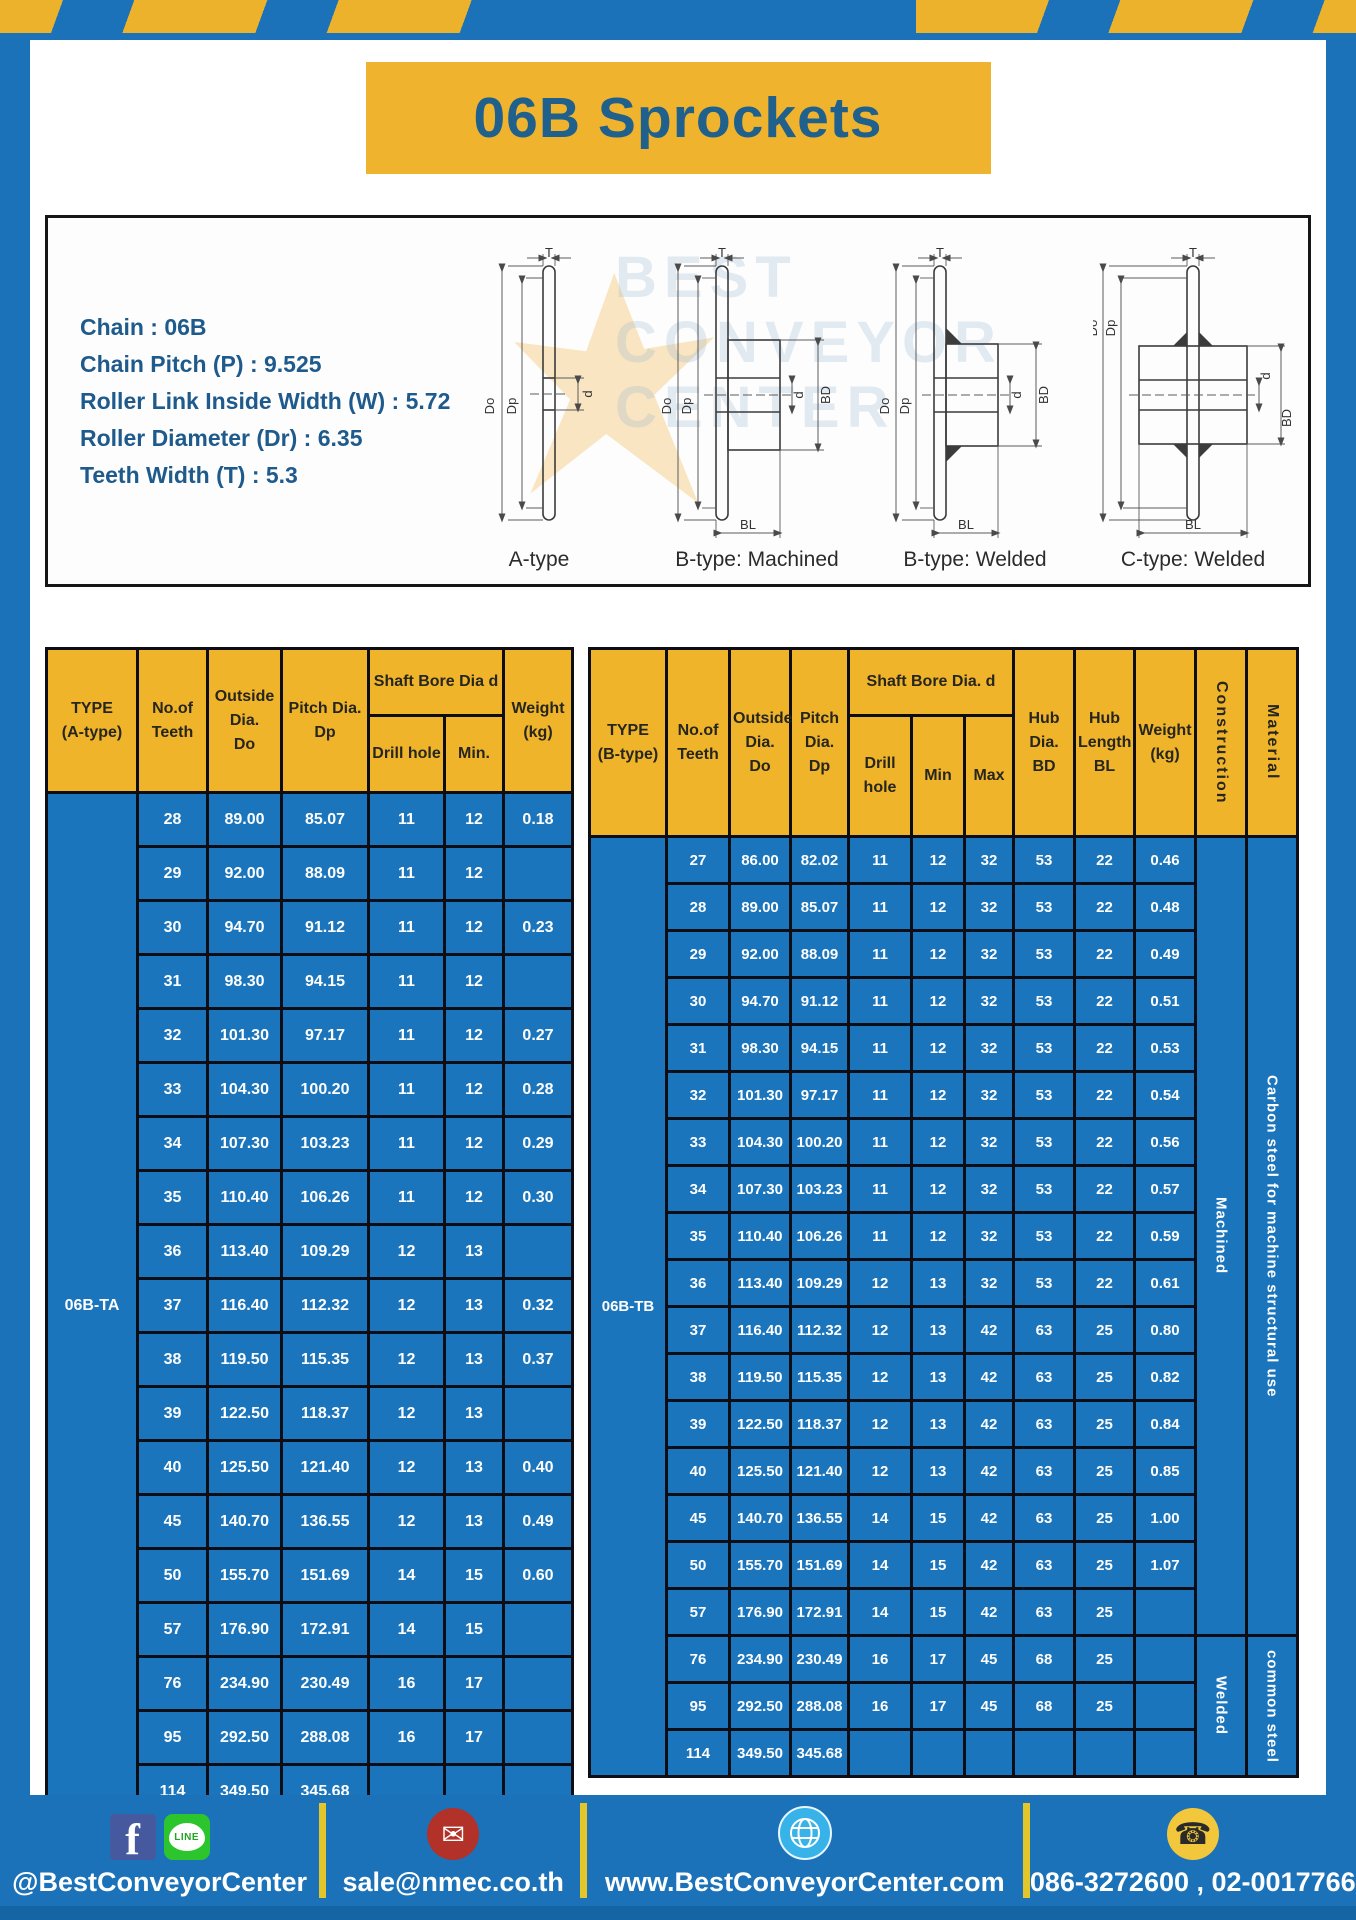  I want to click on data-cell: 38, so click(698, 1377).